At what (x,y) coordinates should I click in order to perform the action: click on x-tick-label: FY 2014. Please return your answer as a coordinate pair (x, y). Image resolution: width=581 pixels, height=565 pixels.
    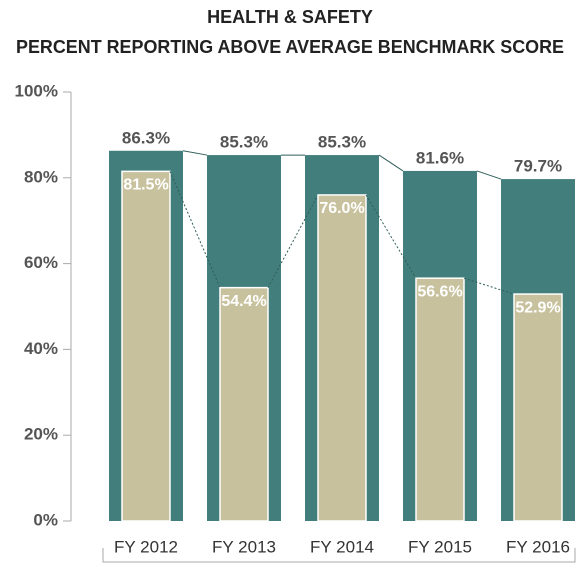
    Looking at the image, I should click on (342, 546).